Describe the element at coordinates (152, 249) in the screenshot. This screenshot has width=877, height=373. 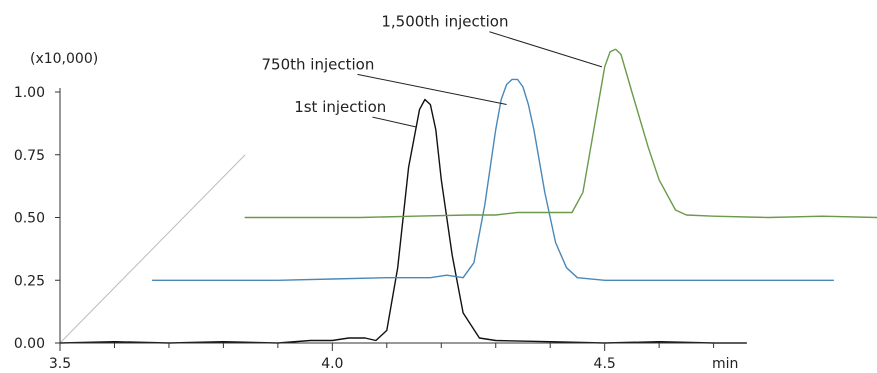
I see `offset-guide-line` at that location.